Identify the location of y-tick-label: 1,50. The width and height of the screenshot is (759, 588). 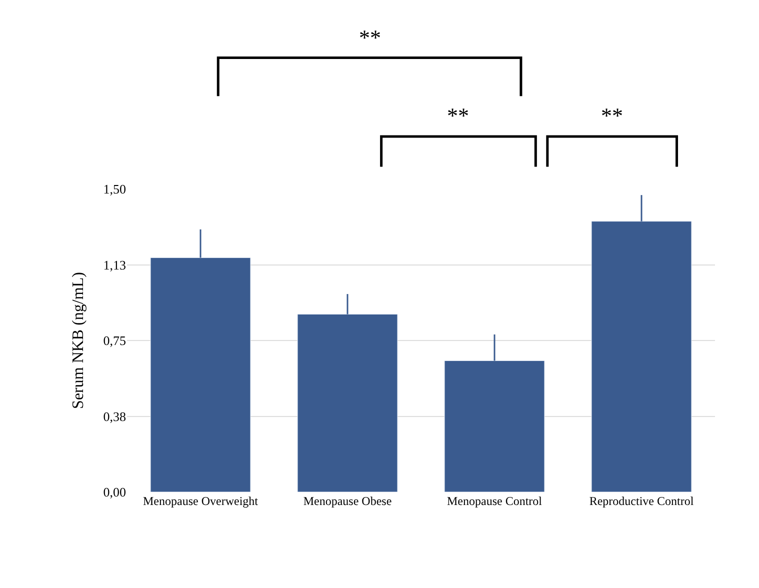
(114, 189).